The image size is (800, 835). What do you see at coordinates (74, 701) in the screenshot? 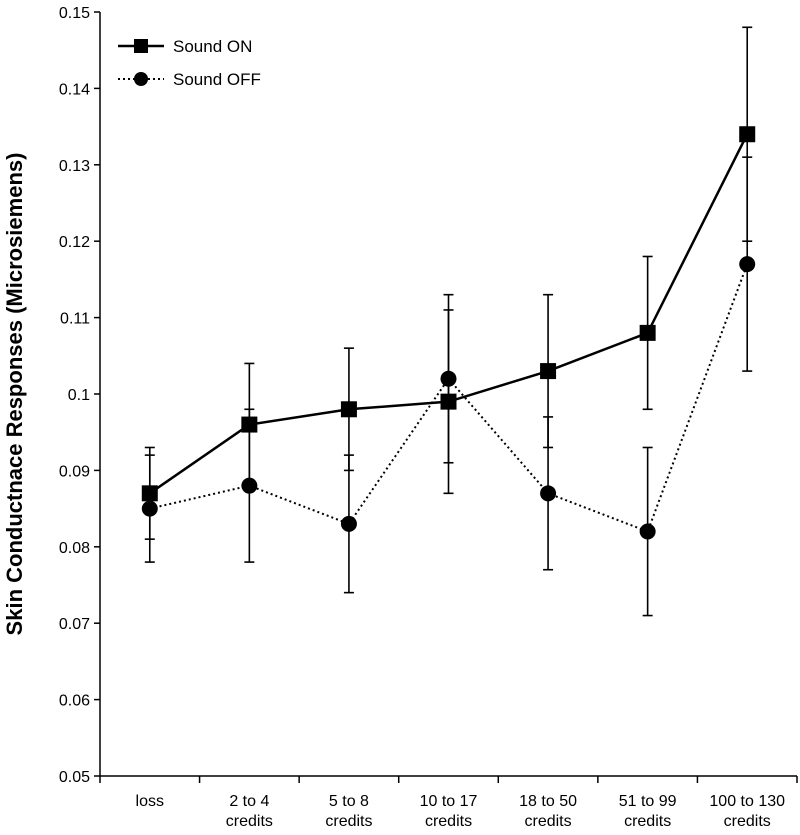
I see `y-tick-label: 0.06` at bounding box center [74, 701].